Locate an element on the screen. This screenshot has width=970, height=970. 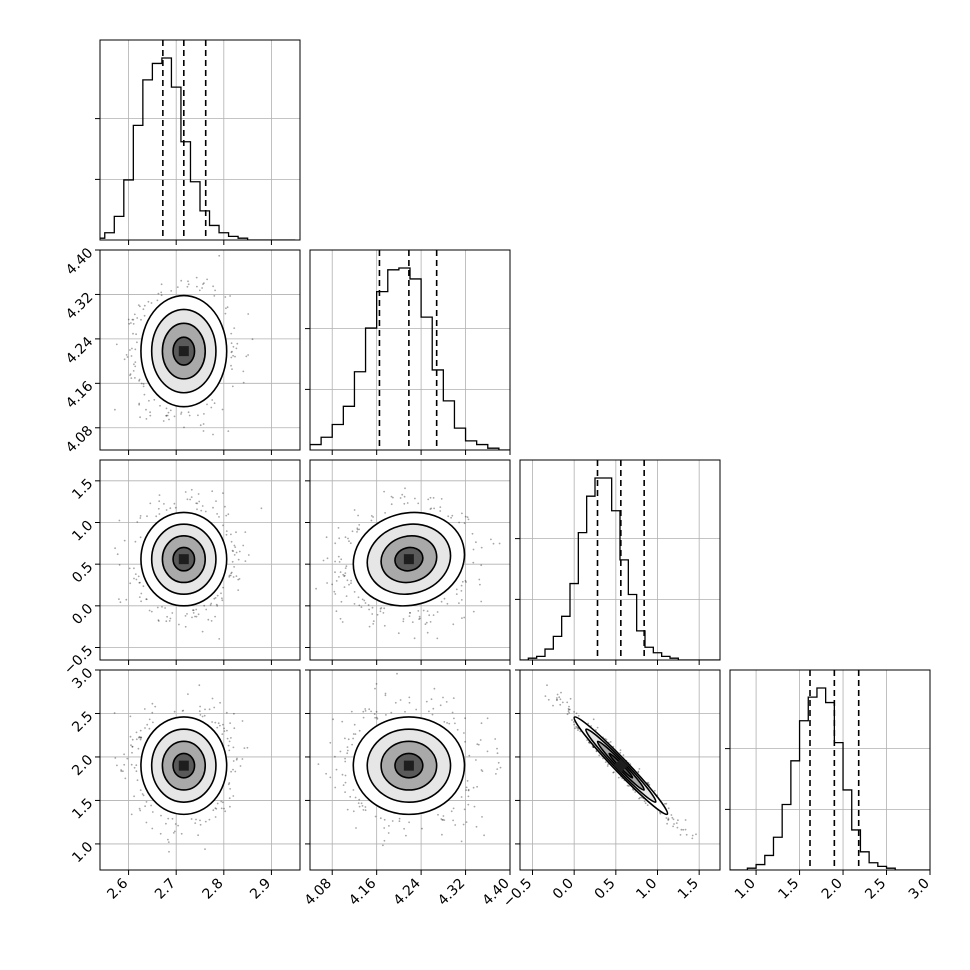
density-peak is located at coordinates (408, 765).